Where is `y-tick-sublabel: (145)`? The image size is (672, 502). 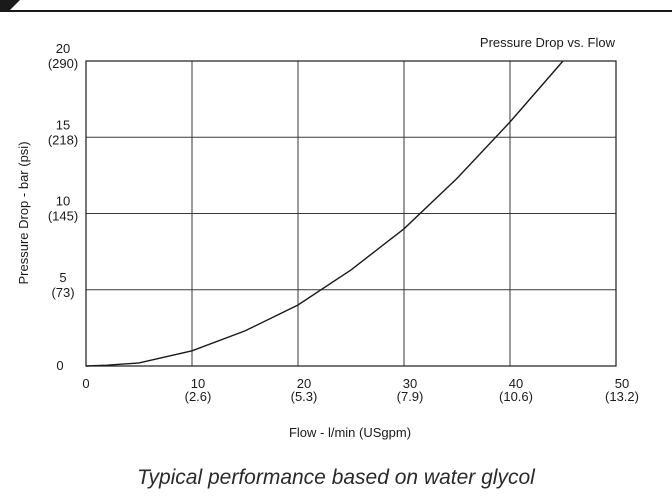
y-tick-sublabel: (145) is located at coordinates (63, 216).